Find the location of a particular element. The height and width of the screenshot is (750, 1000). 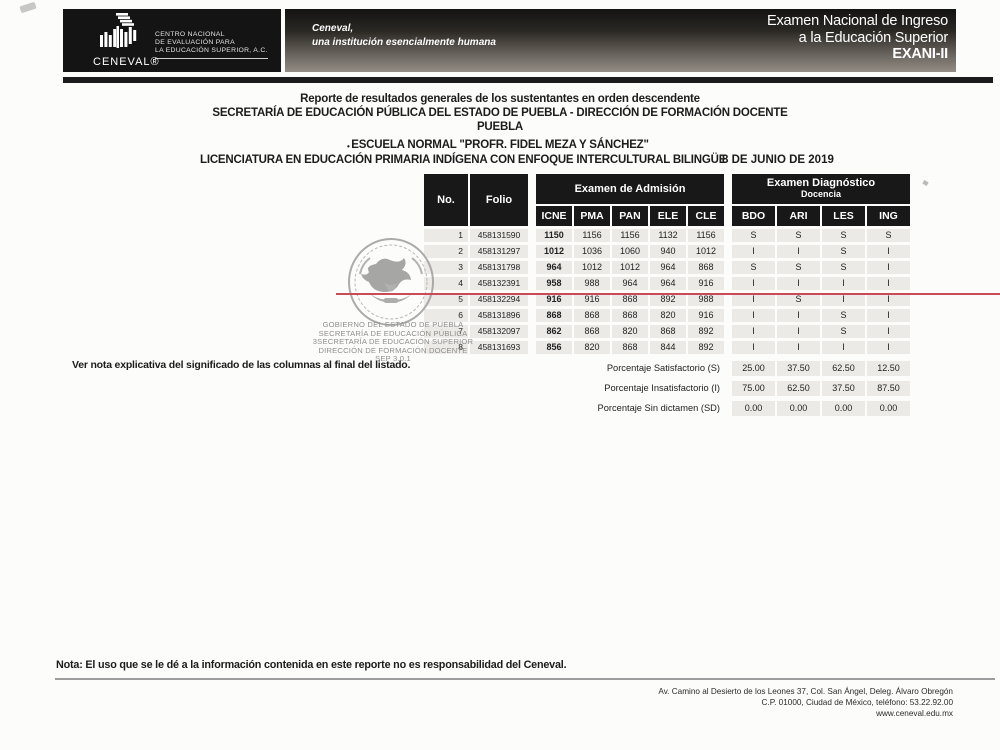

score-cell: 1132 is located at coordinates (668, 235).